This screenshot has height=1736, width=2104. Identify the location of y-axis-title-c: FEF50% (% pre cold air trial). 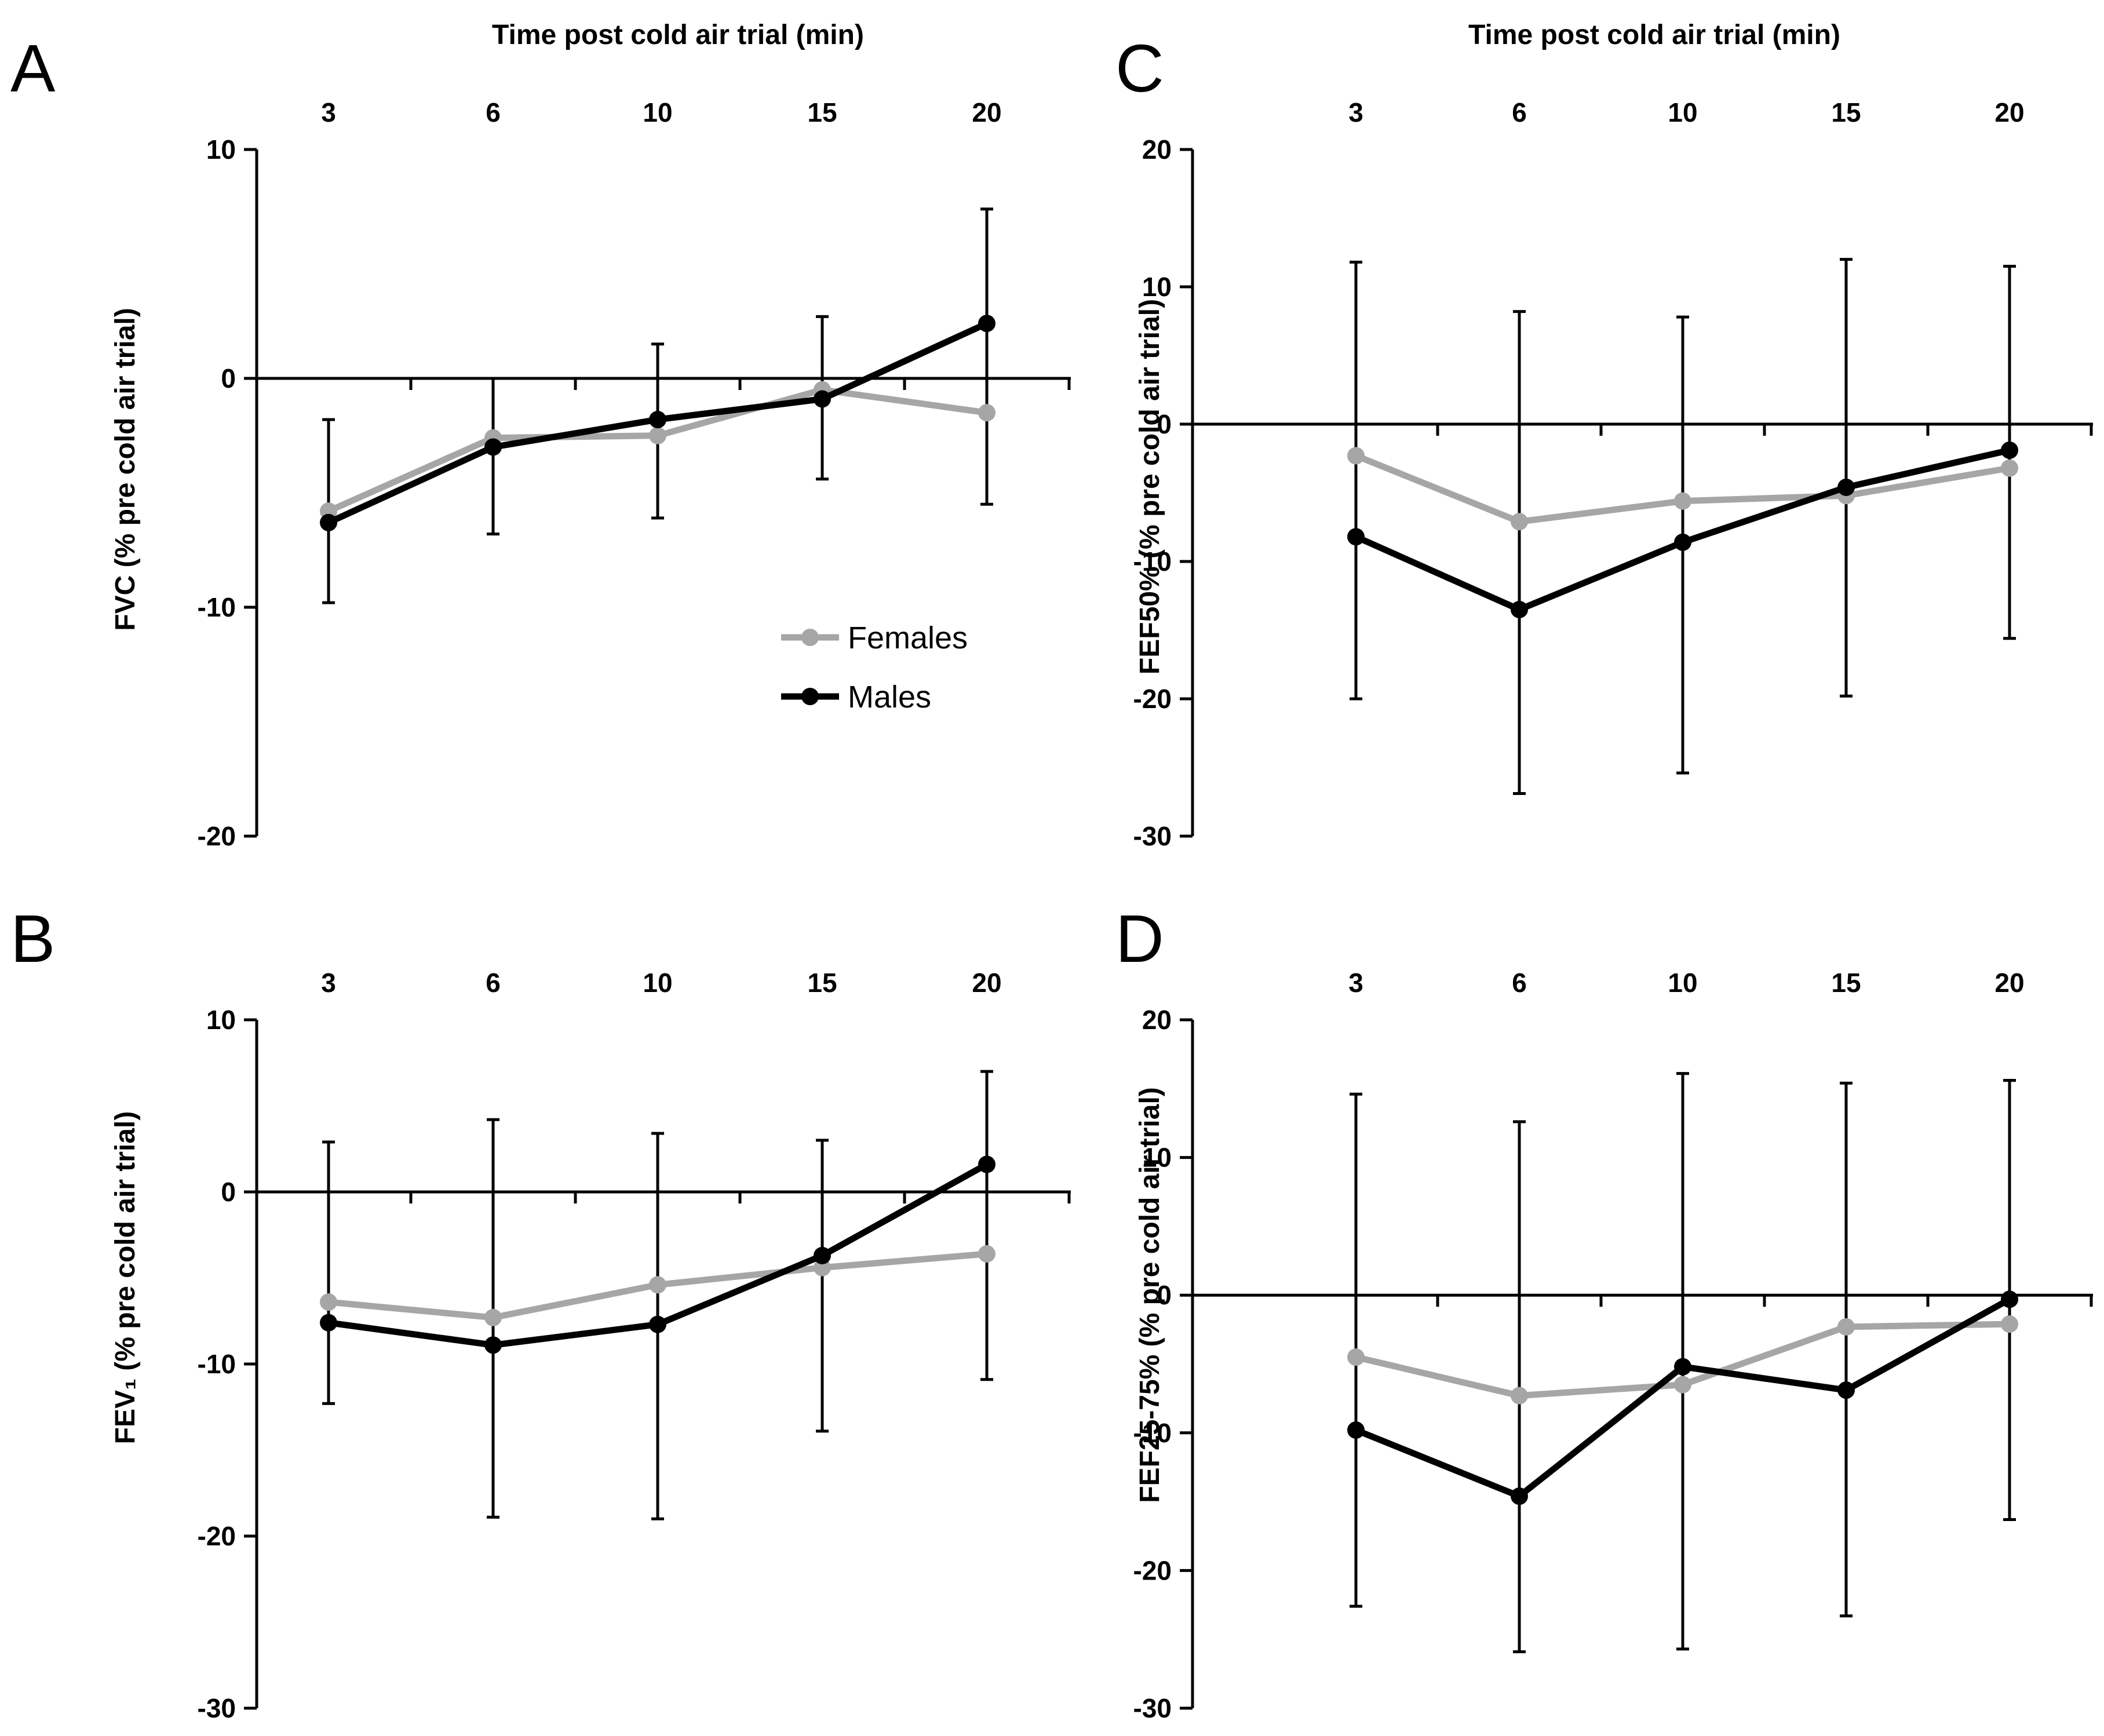
(1150, 486).